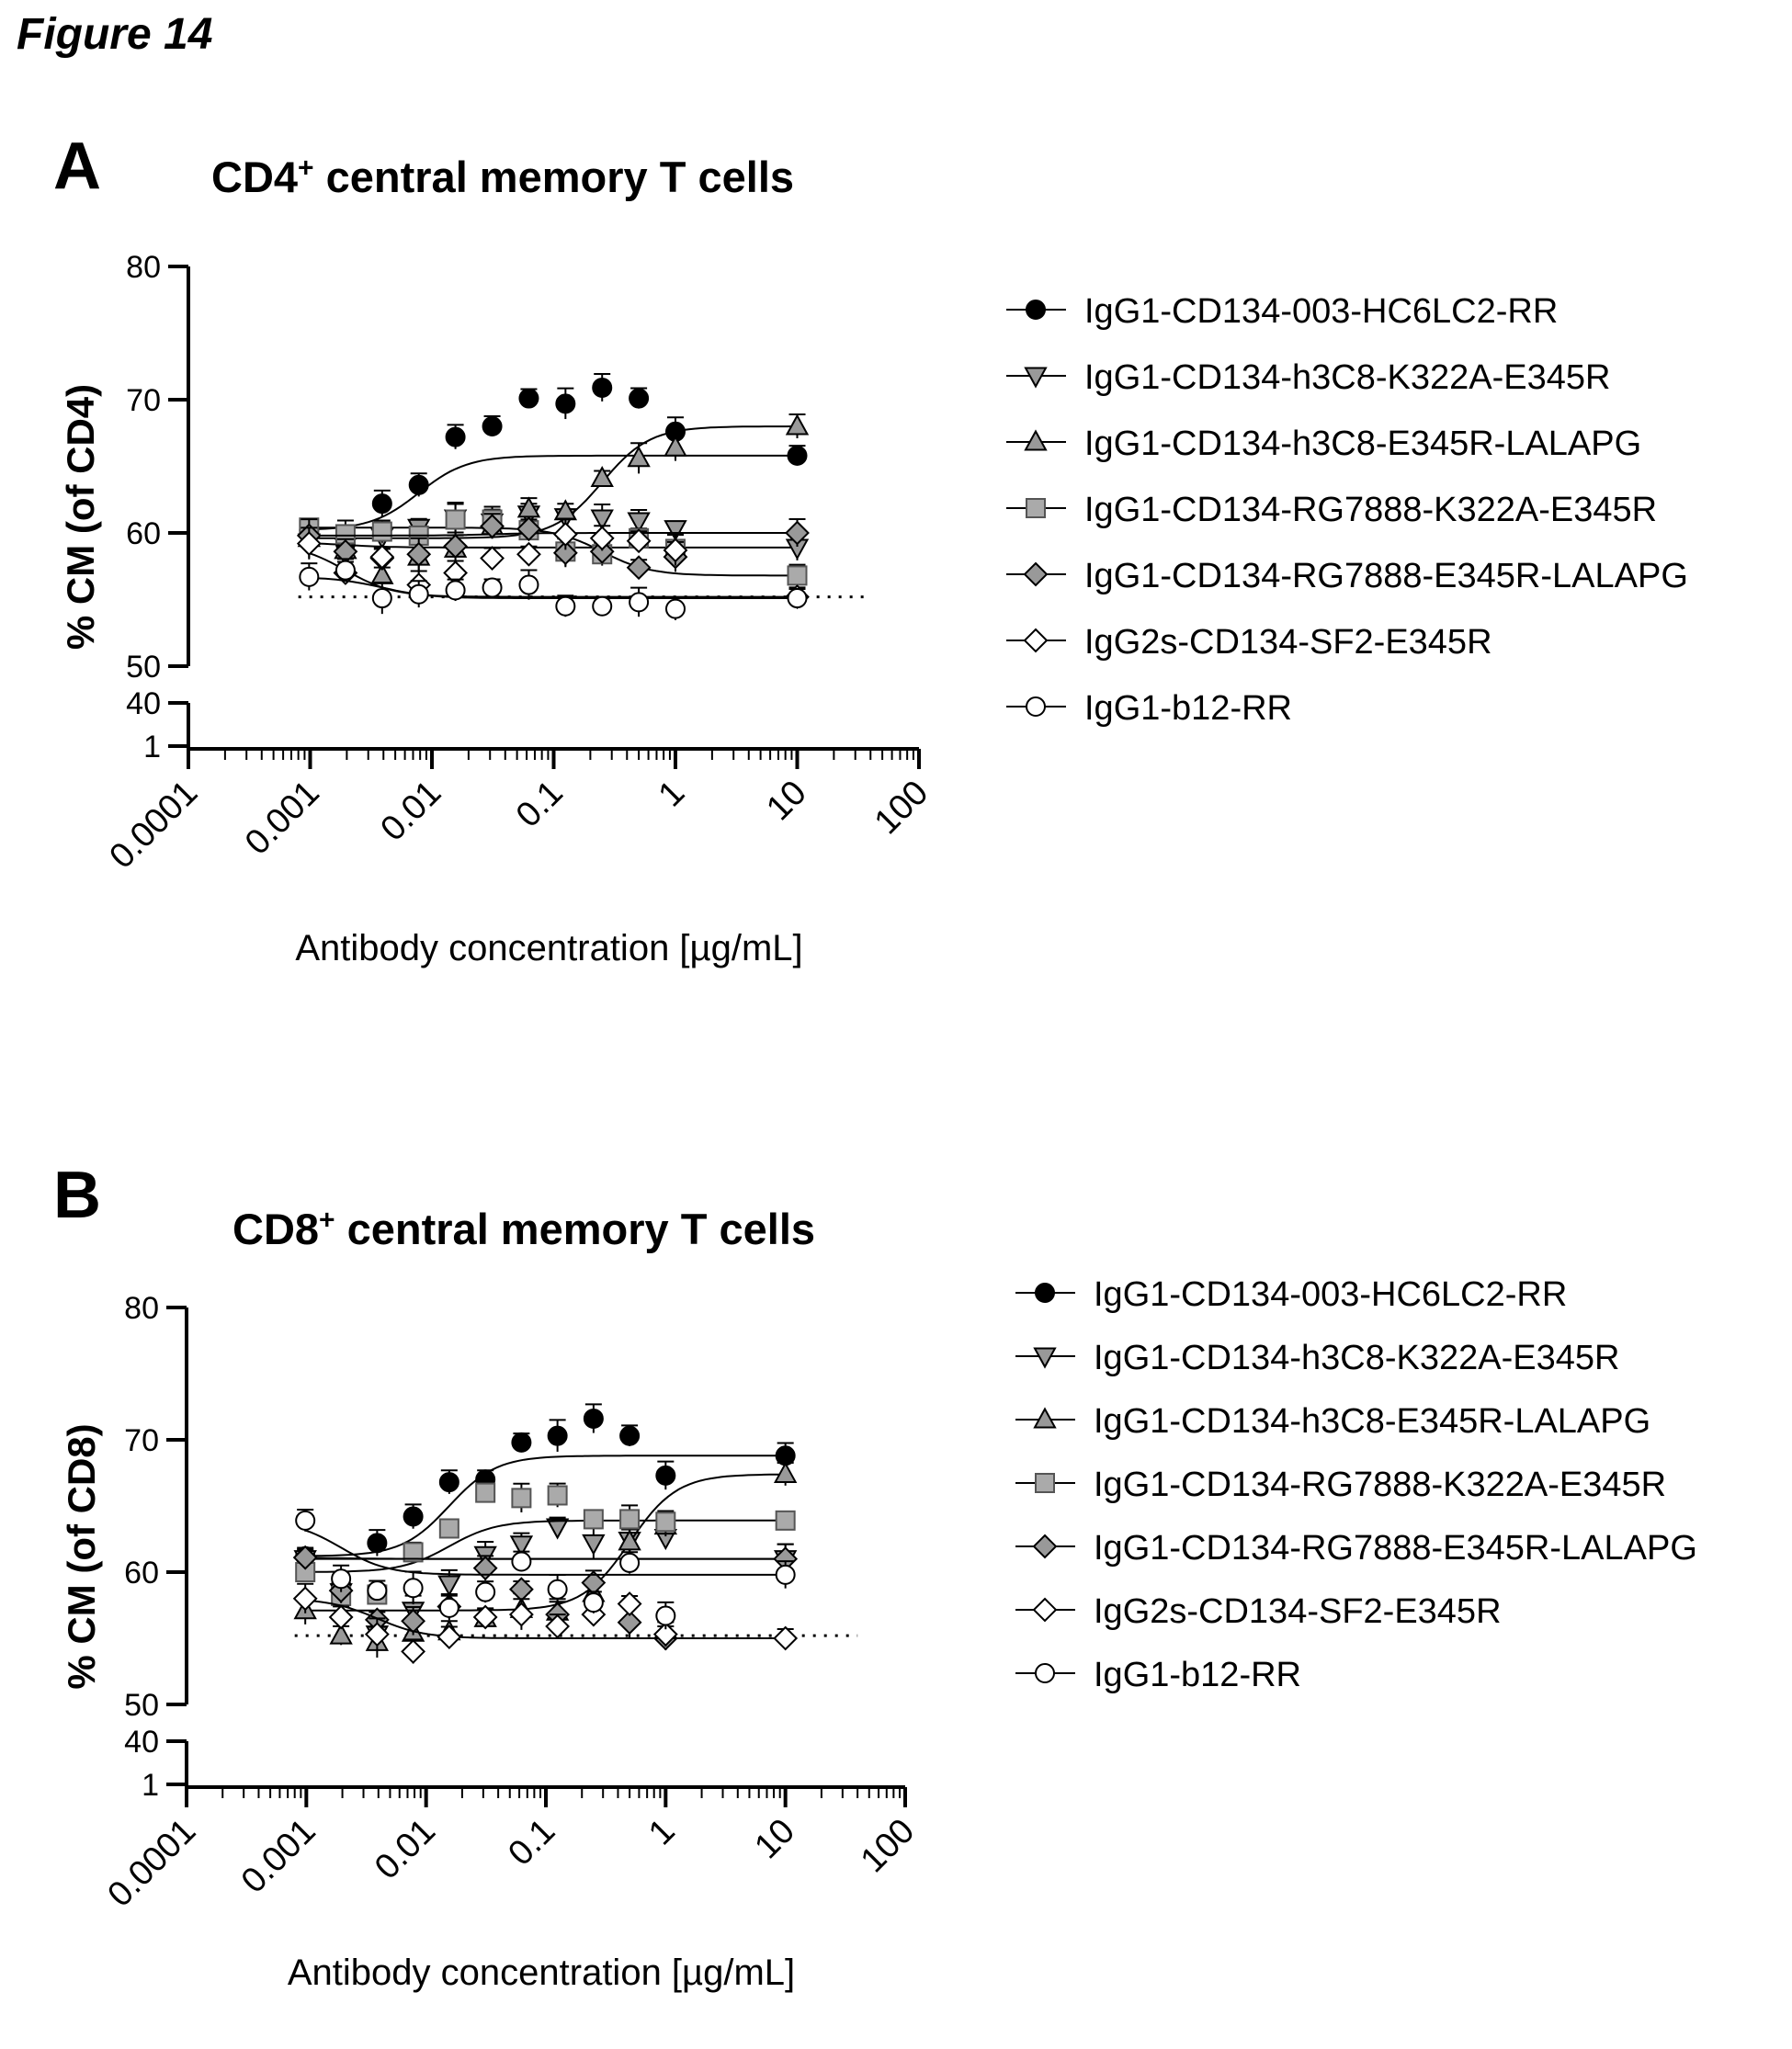  Describe the element at coordinates (278, 1857) in the screenshot. I see `x-tick-label: 0.001` at that location.